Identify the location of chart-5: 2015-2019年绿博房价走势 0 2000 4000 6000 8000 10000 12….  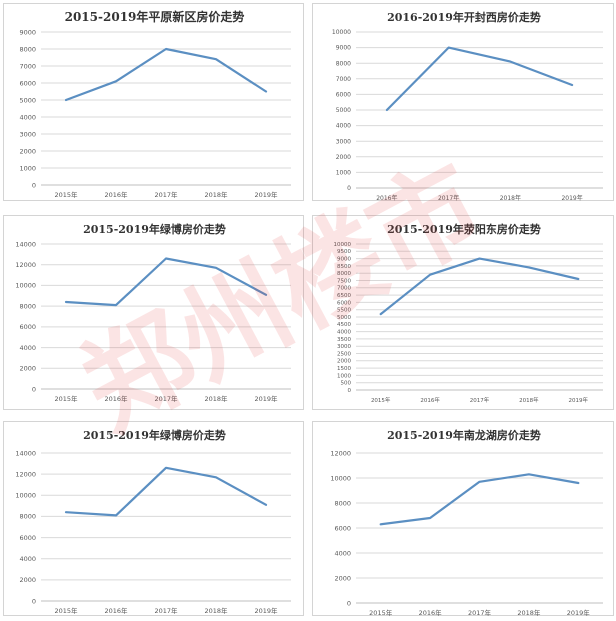
(153, 521).